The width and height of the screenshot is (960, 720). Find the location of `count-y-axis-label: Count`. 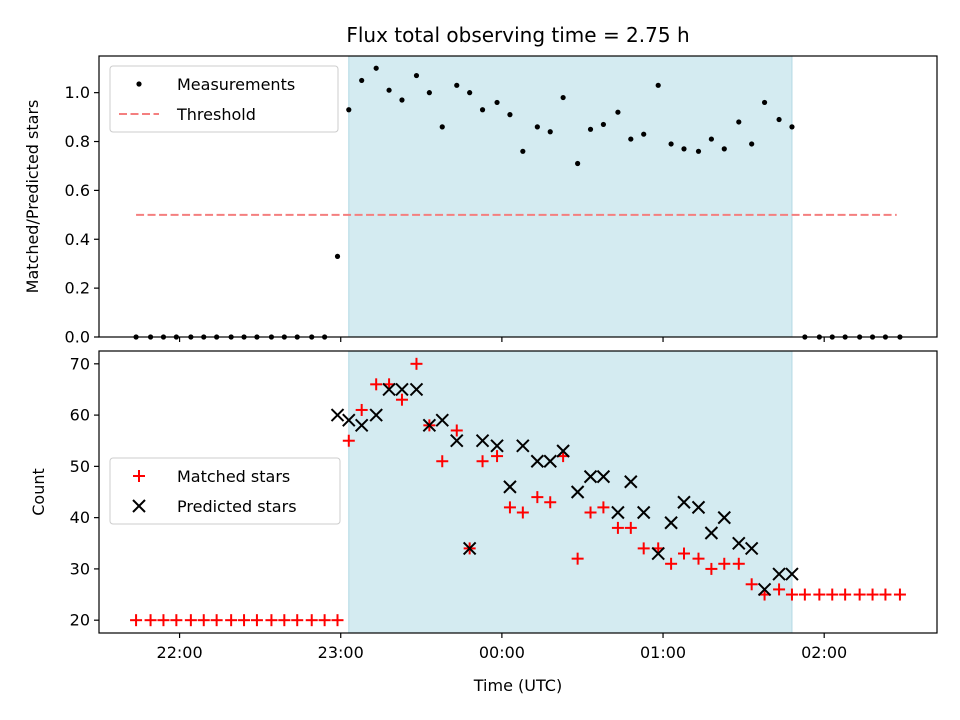

count-y-axis-label: Count is located at coordinates (38, 492).